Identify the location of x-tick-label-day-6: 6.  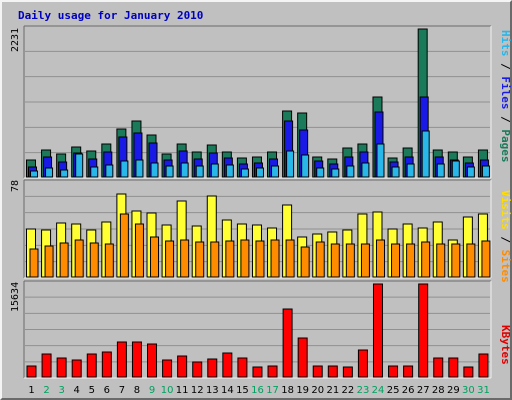
(107, 390).